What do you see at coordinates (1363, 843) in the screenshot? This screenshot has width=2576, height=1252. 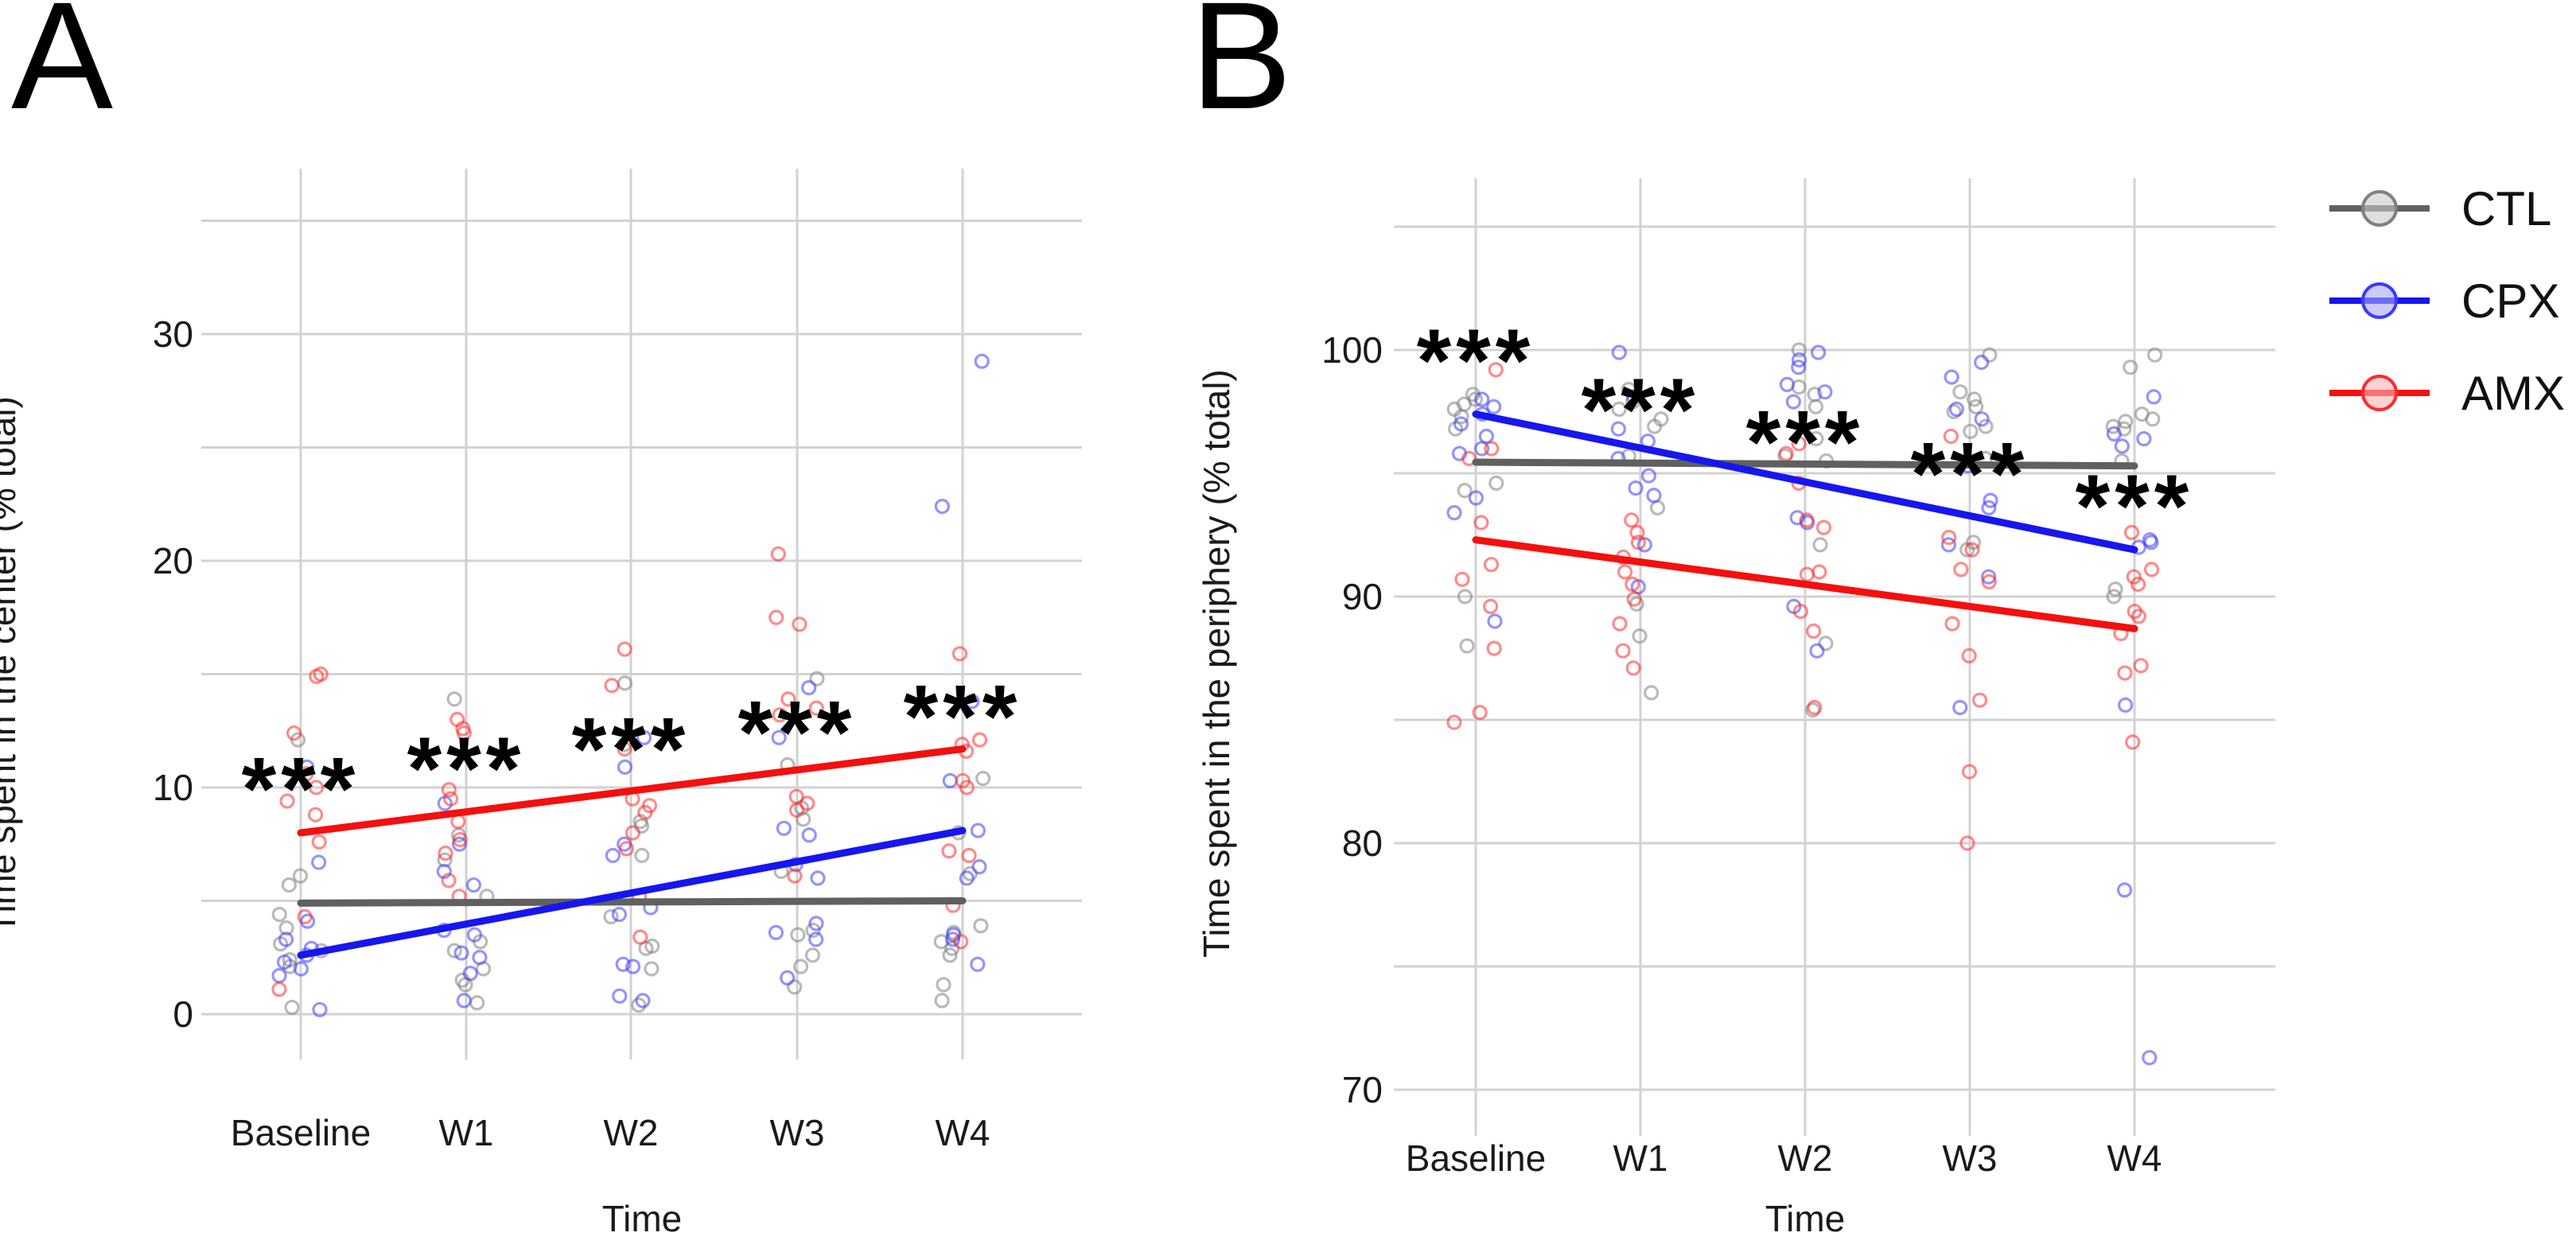 I see `y-tick-label: 80` at bounding box center [1363, 843].